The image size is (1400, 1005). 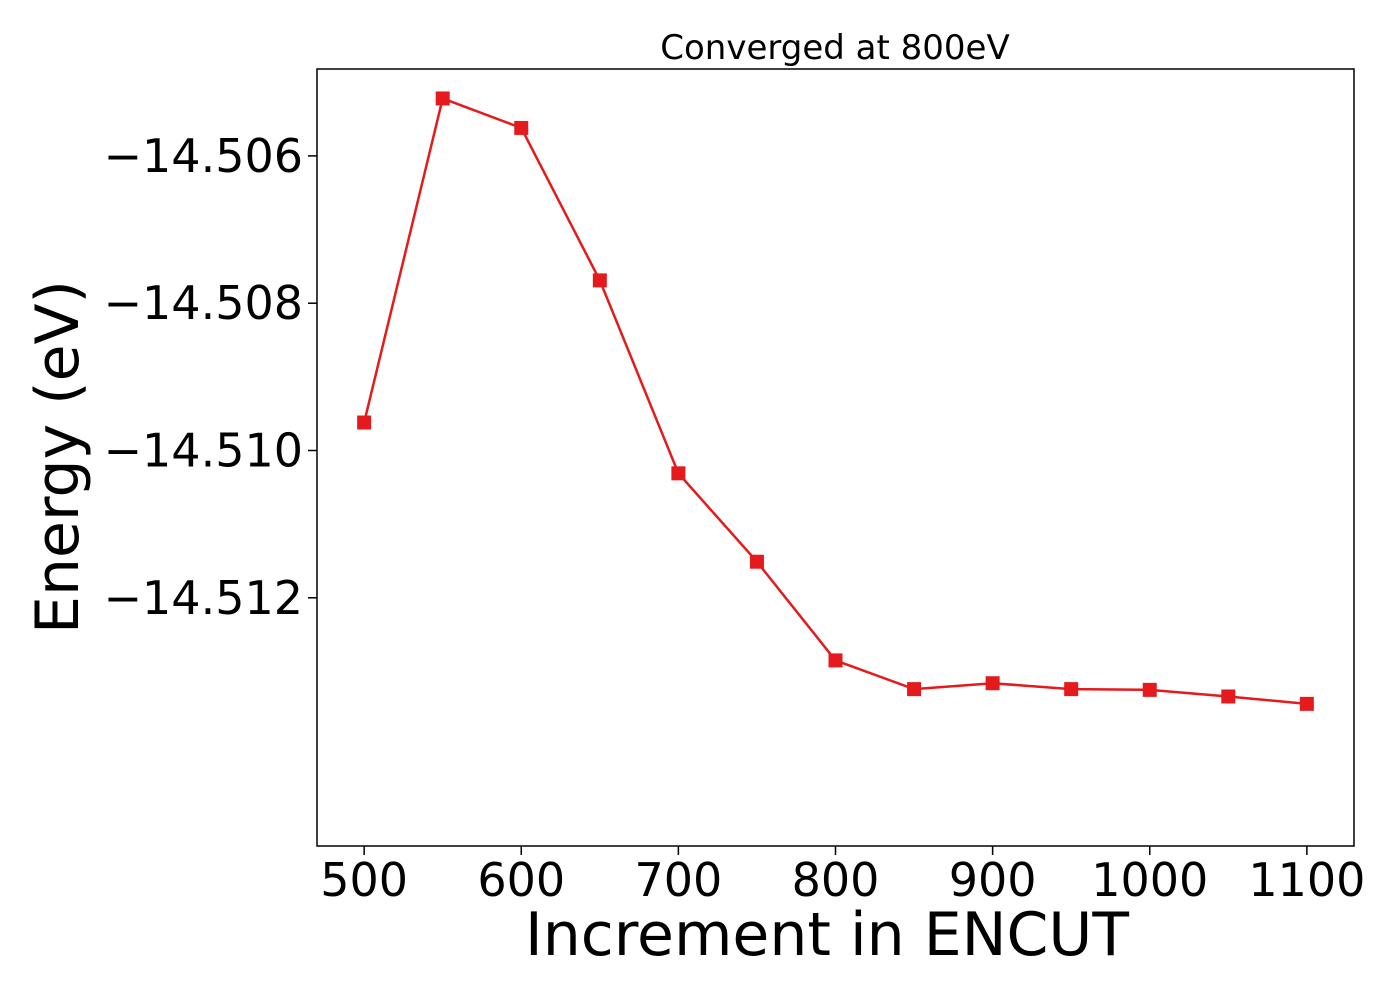 I want to click on x-tick-label: 600, so click(x=521, y=880).